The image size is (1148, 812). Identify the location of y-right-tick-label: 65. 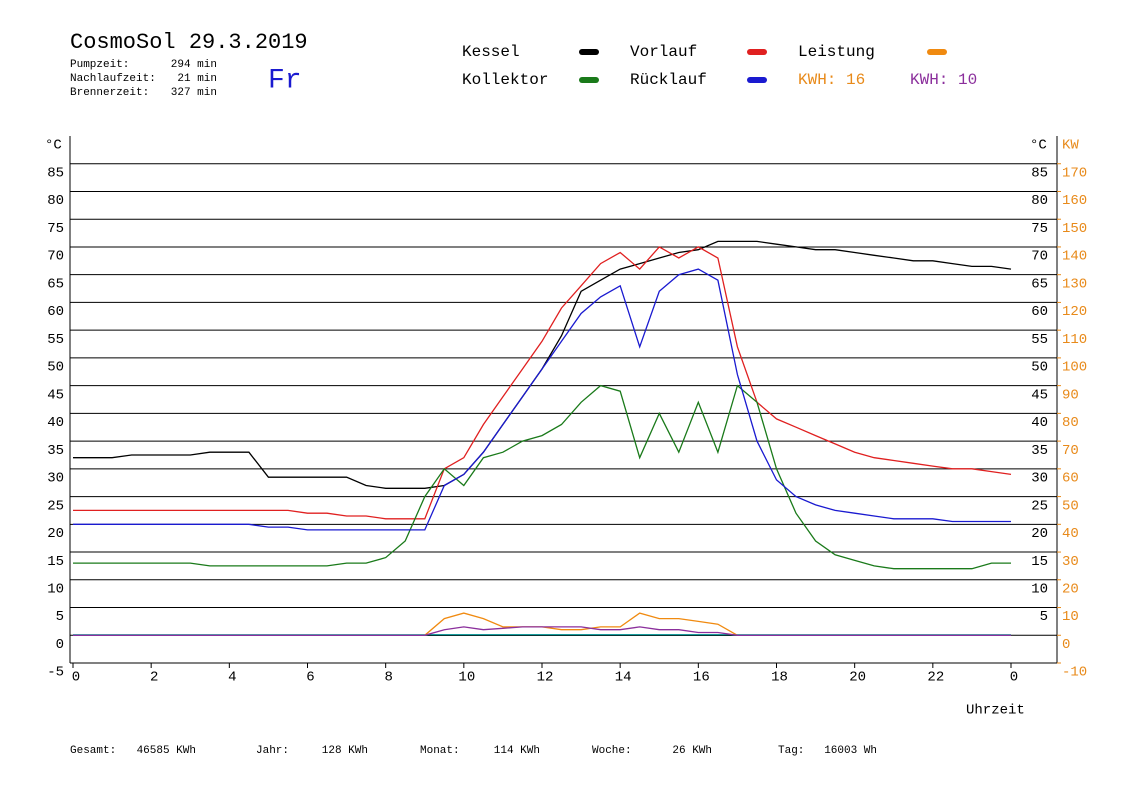
(1039, 284).